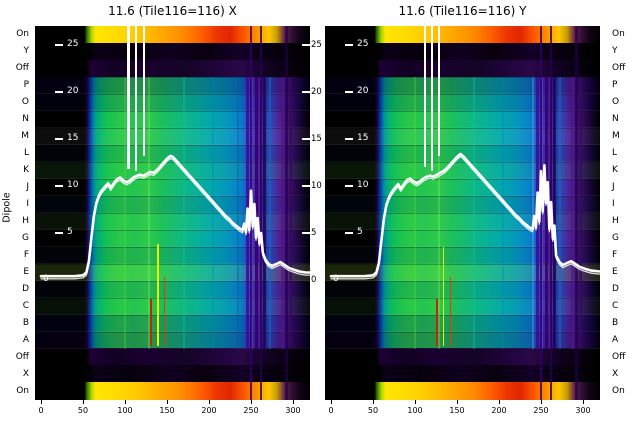 Image resolution: width=640 pixels, height=440 pixels. I want to click on dipole-label: A, so click(25, 340).